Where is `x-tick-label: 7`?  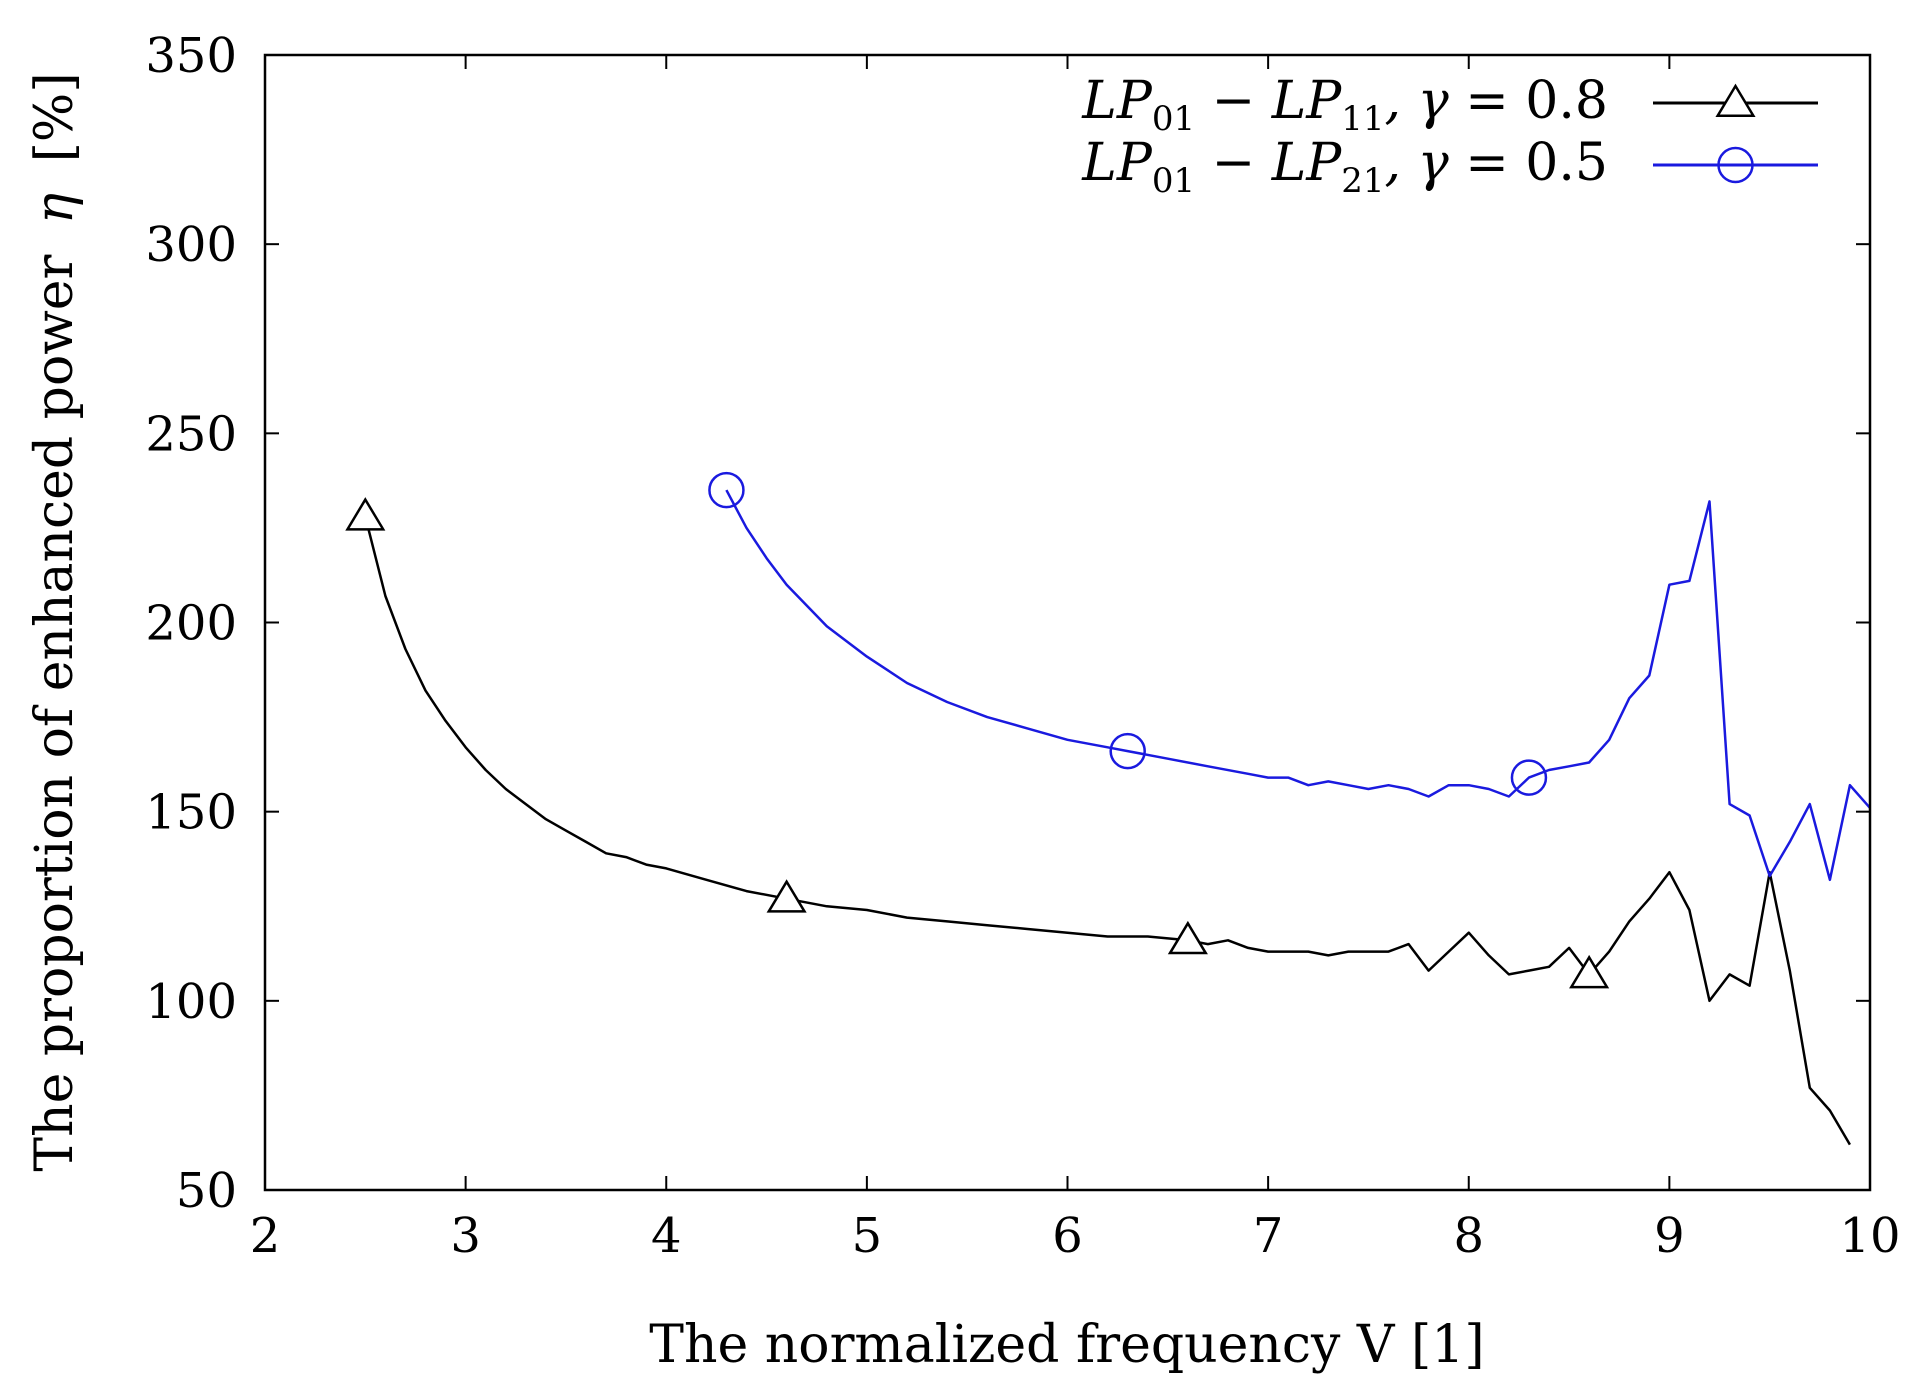
x-tick-label: 7 is located at coordinates (1268, 1236).